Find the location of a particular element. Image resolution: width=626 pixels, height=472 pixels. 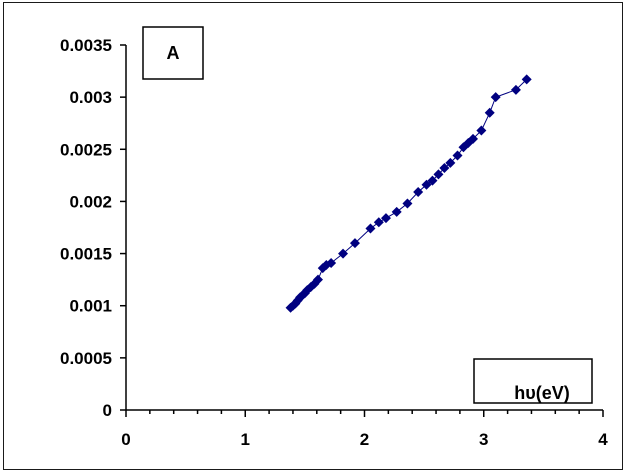

x-tick-label: 1 is located at coordinates (245, 439).